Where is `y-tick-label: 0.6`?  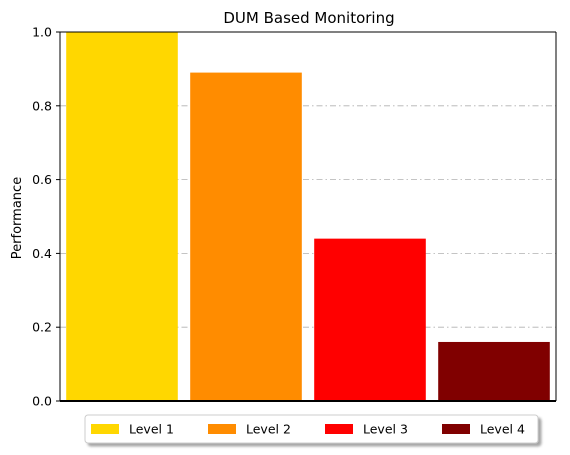 y-tick-label: 0.6 is located at coordinates (42, 179).